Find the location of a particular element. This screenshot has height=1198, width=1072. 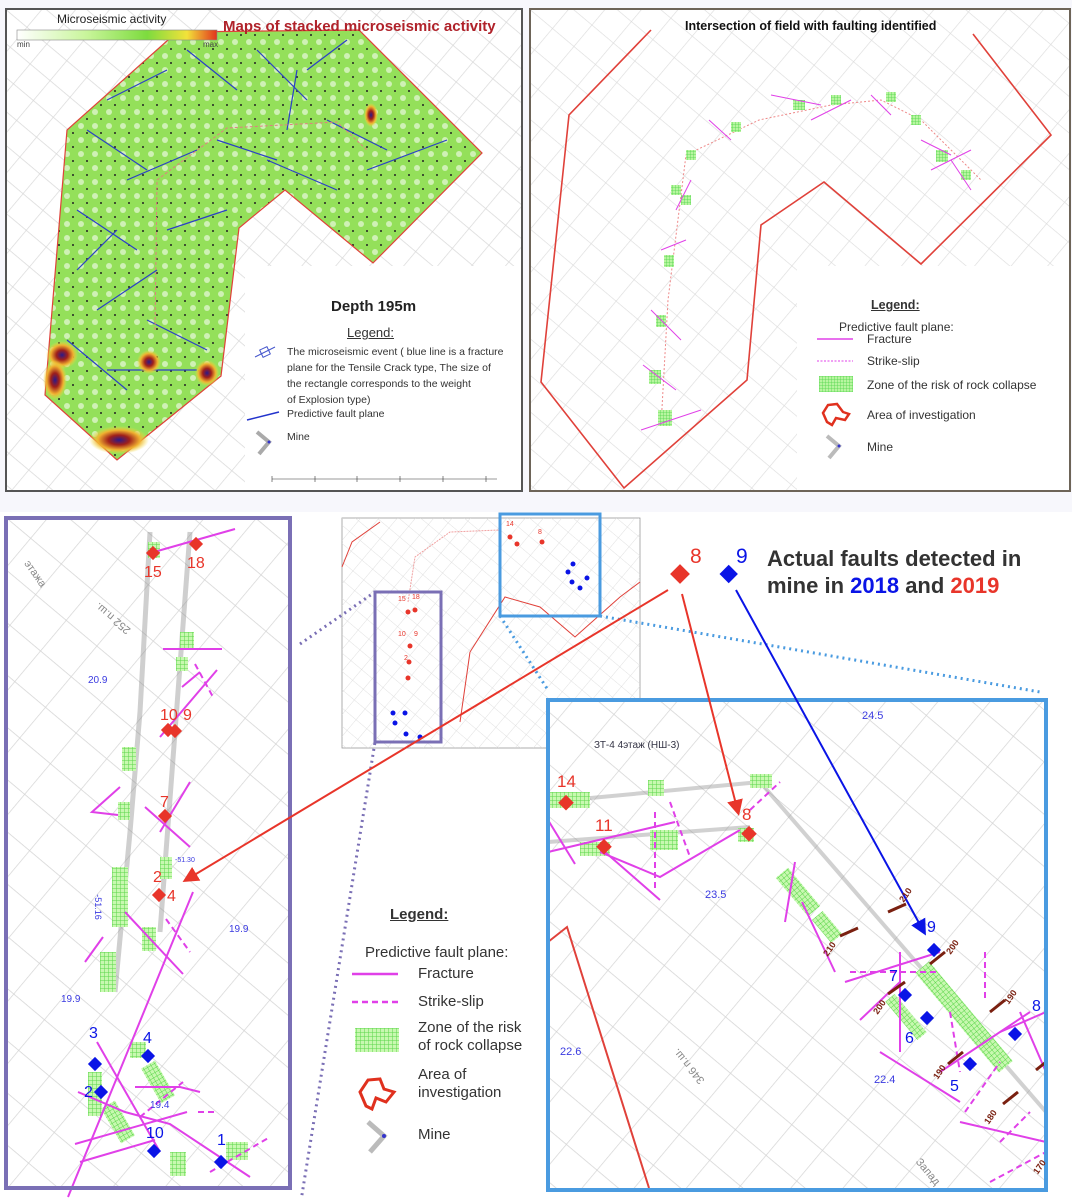

pointer-arrow-2019-left is located at coordinates (425, 736).